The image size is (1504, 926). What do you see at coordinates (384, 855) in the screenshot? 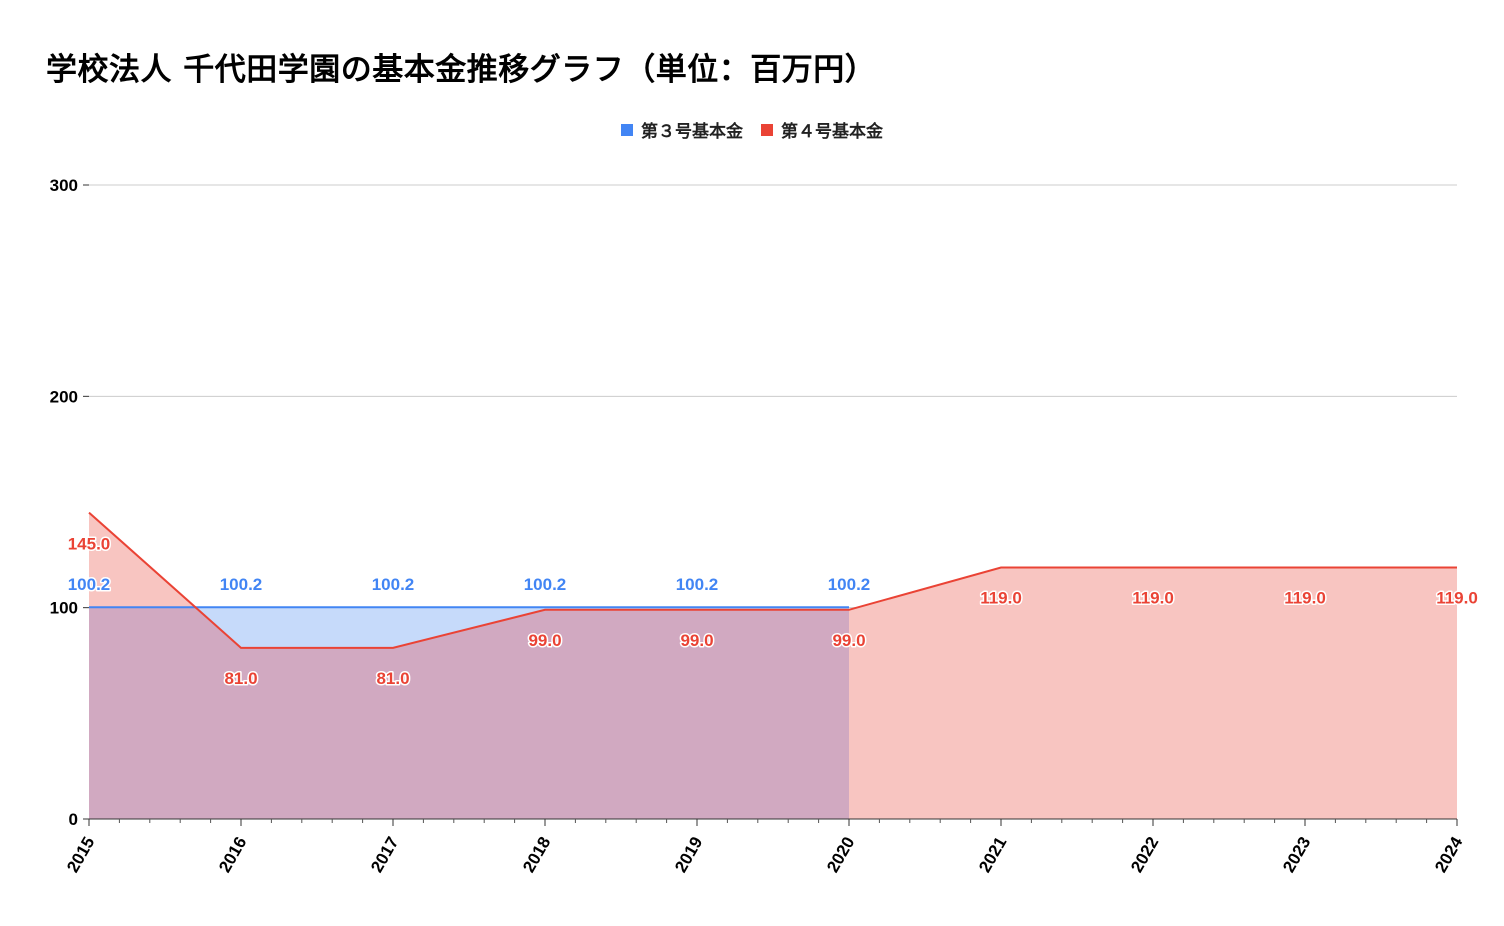
I see `x-tick-label: 2017` at bounding box center [384, 855].